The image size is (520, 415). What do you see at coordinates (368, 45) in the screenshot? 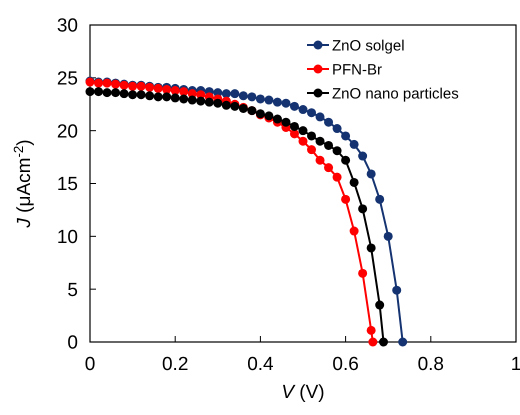
I see `legend-label: ZnO solgel` at bounding box center [368, 45].